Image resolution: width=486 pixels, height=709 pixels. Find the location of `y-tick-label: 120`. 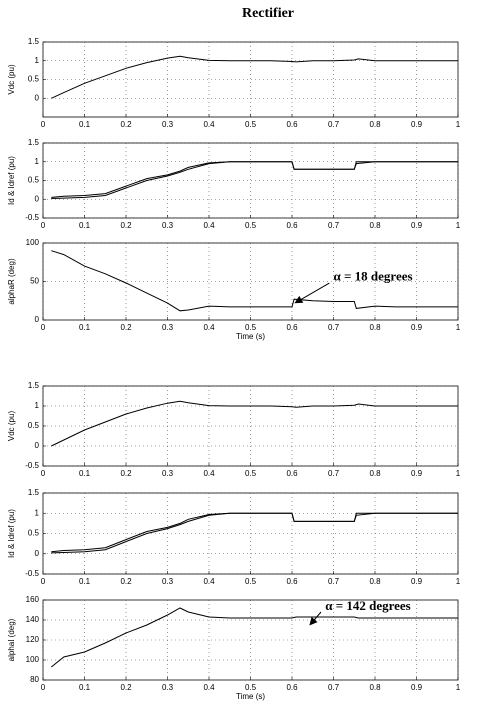

y-tick-label: 120 is located at coordinates (33, 639).